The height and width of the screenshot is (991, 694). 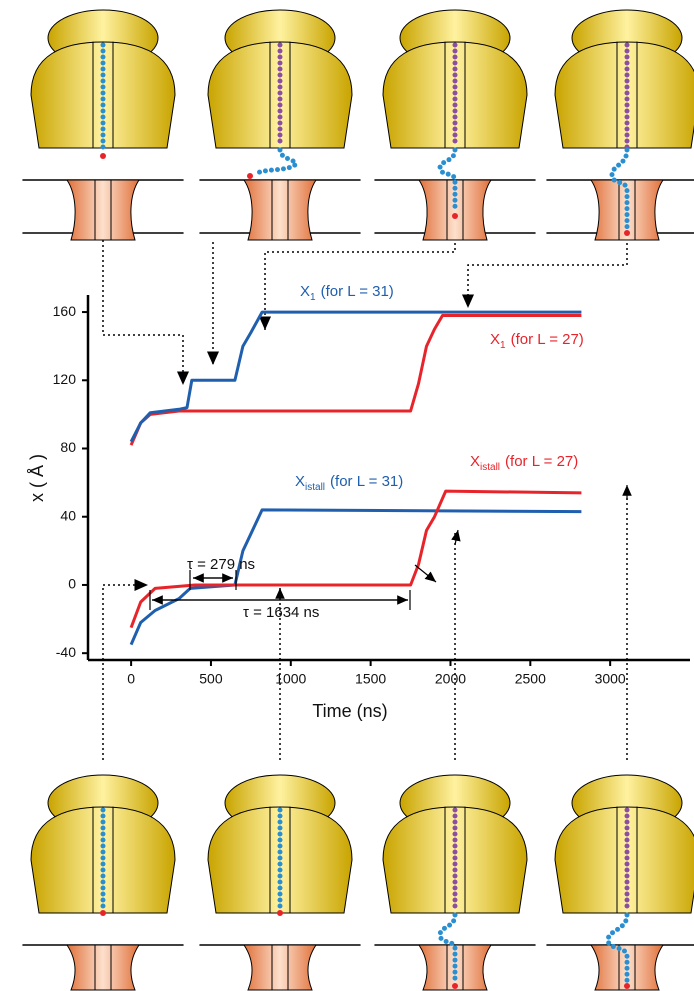 I want to click on y-axis-label: x ( Å ), so click(x=37, y=478).